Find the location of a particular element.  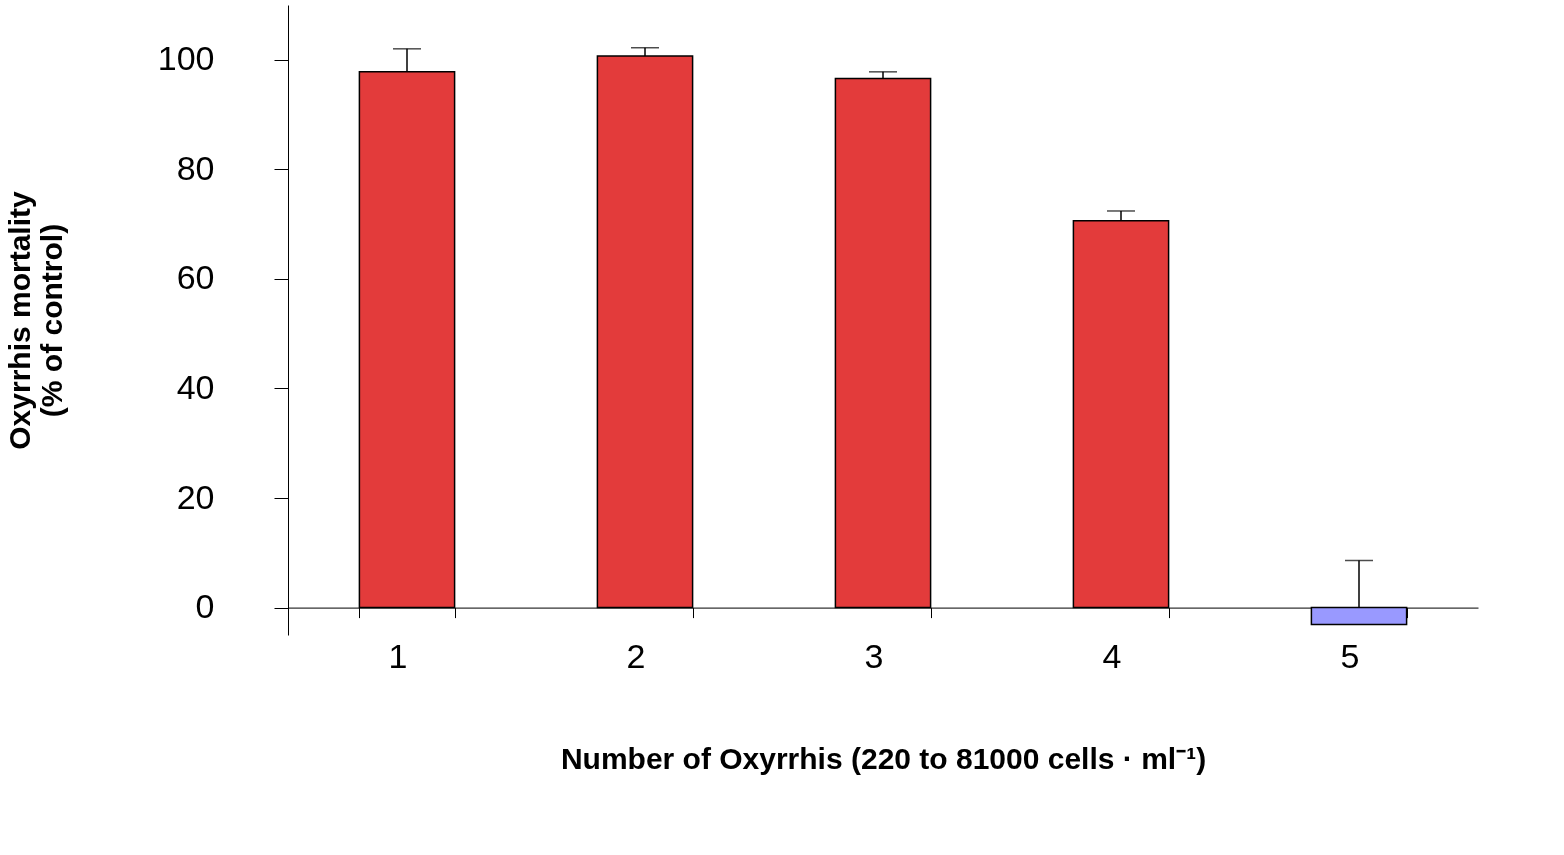

y-tick-label: 20 is located at coordinates (195, 496).